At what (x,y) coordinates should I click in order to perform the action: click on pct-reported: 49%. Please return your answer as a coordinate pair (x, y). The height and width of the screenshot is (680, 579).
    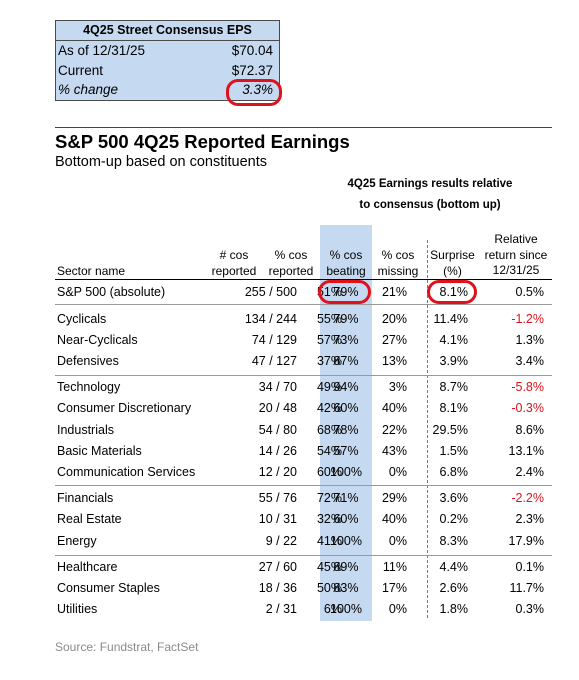
    Looking at the image, I should click on (329, 387).